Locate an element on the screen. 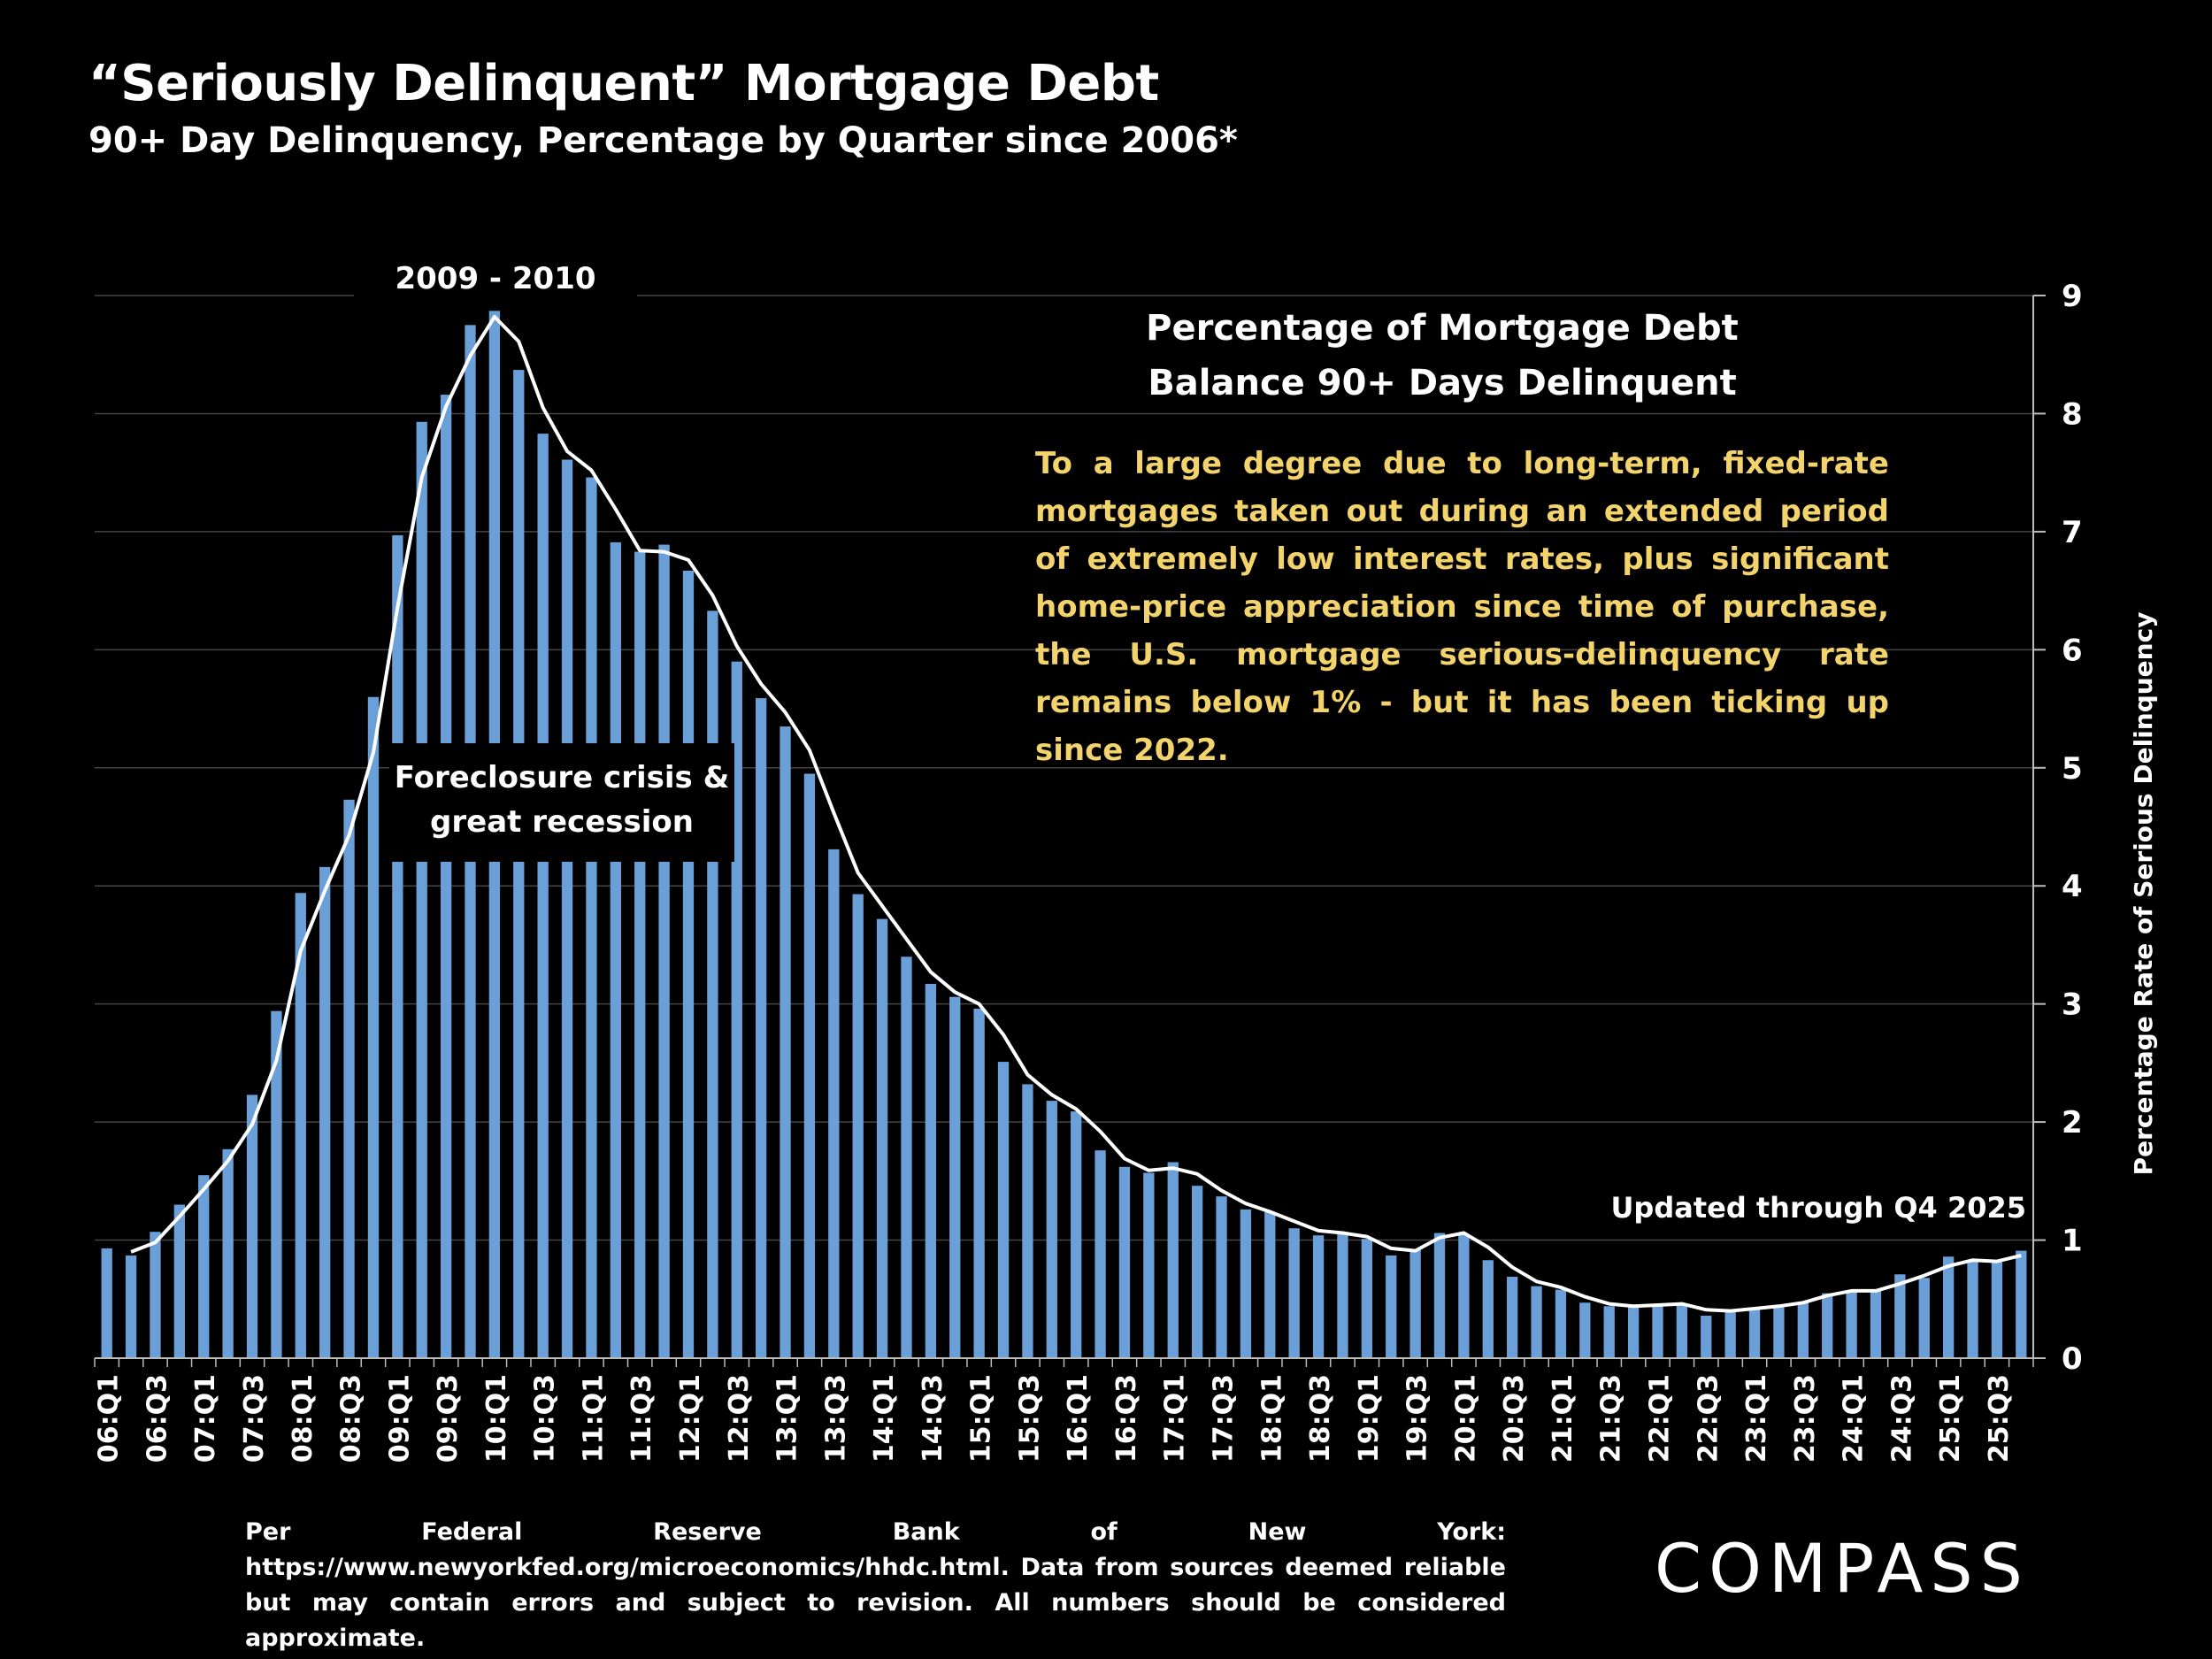 This screenshot has width=2212, height=1659. x-tick-label: 16:Q3 is located at coordinates (1127, 1419).